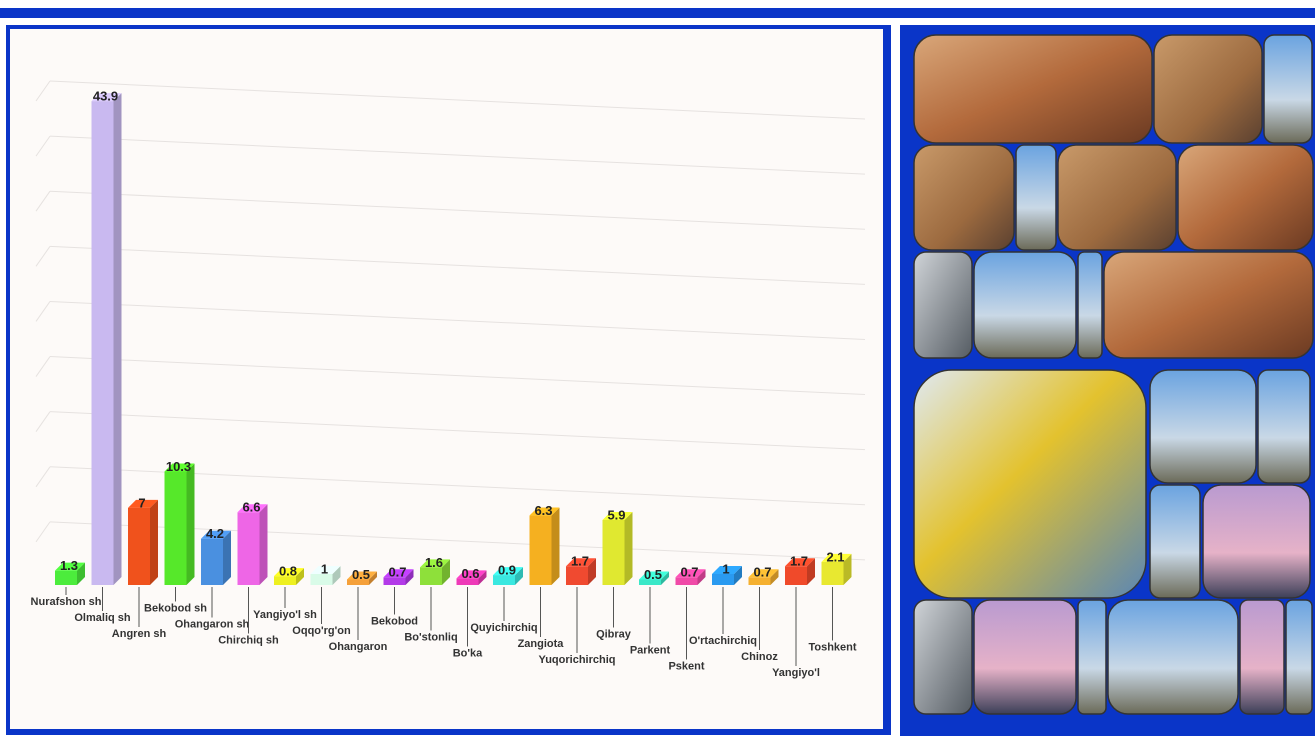 This screenshot has width=1315, height=741. What do you see at coordinates (105, 96) in the screenshot?
I see `value-label: 43.9` at bounding box center [105, 96].